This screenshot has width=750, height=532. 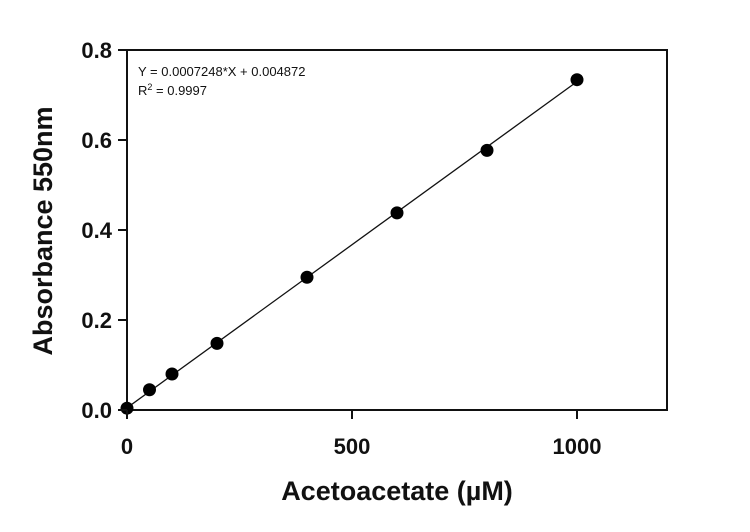 I want to click on y-axis-title: Absorbance 550nm, so click(x=43, y=230).